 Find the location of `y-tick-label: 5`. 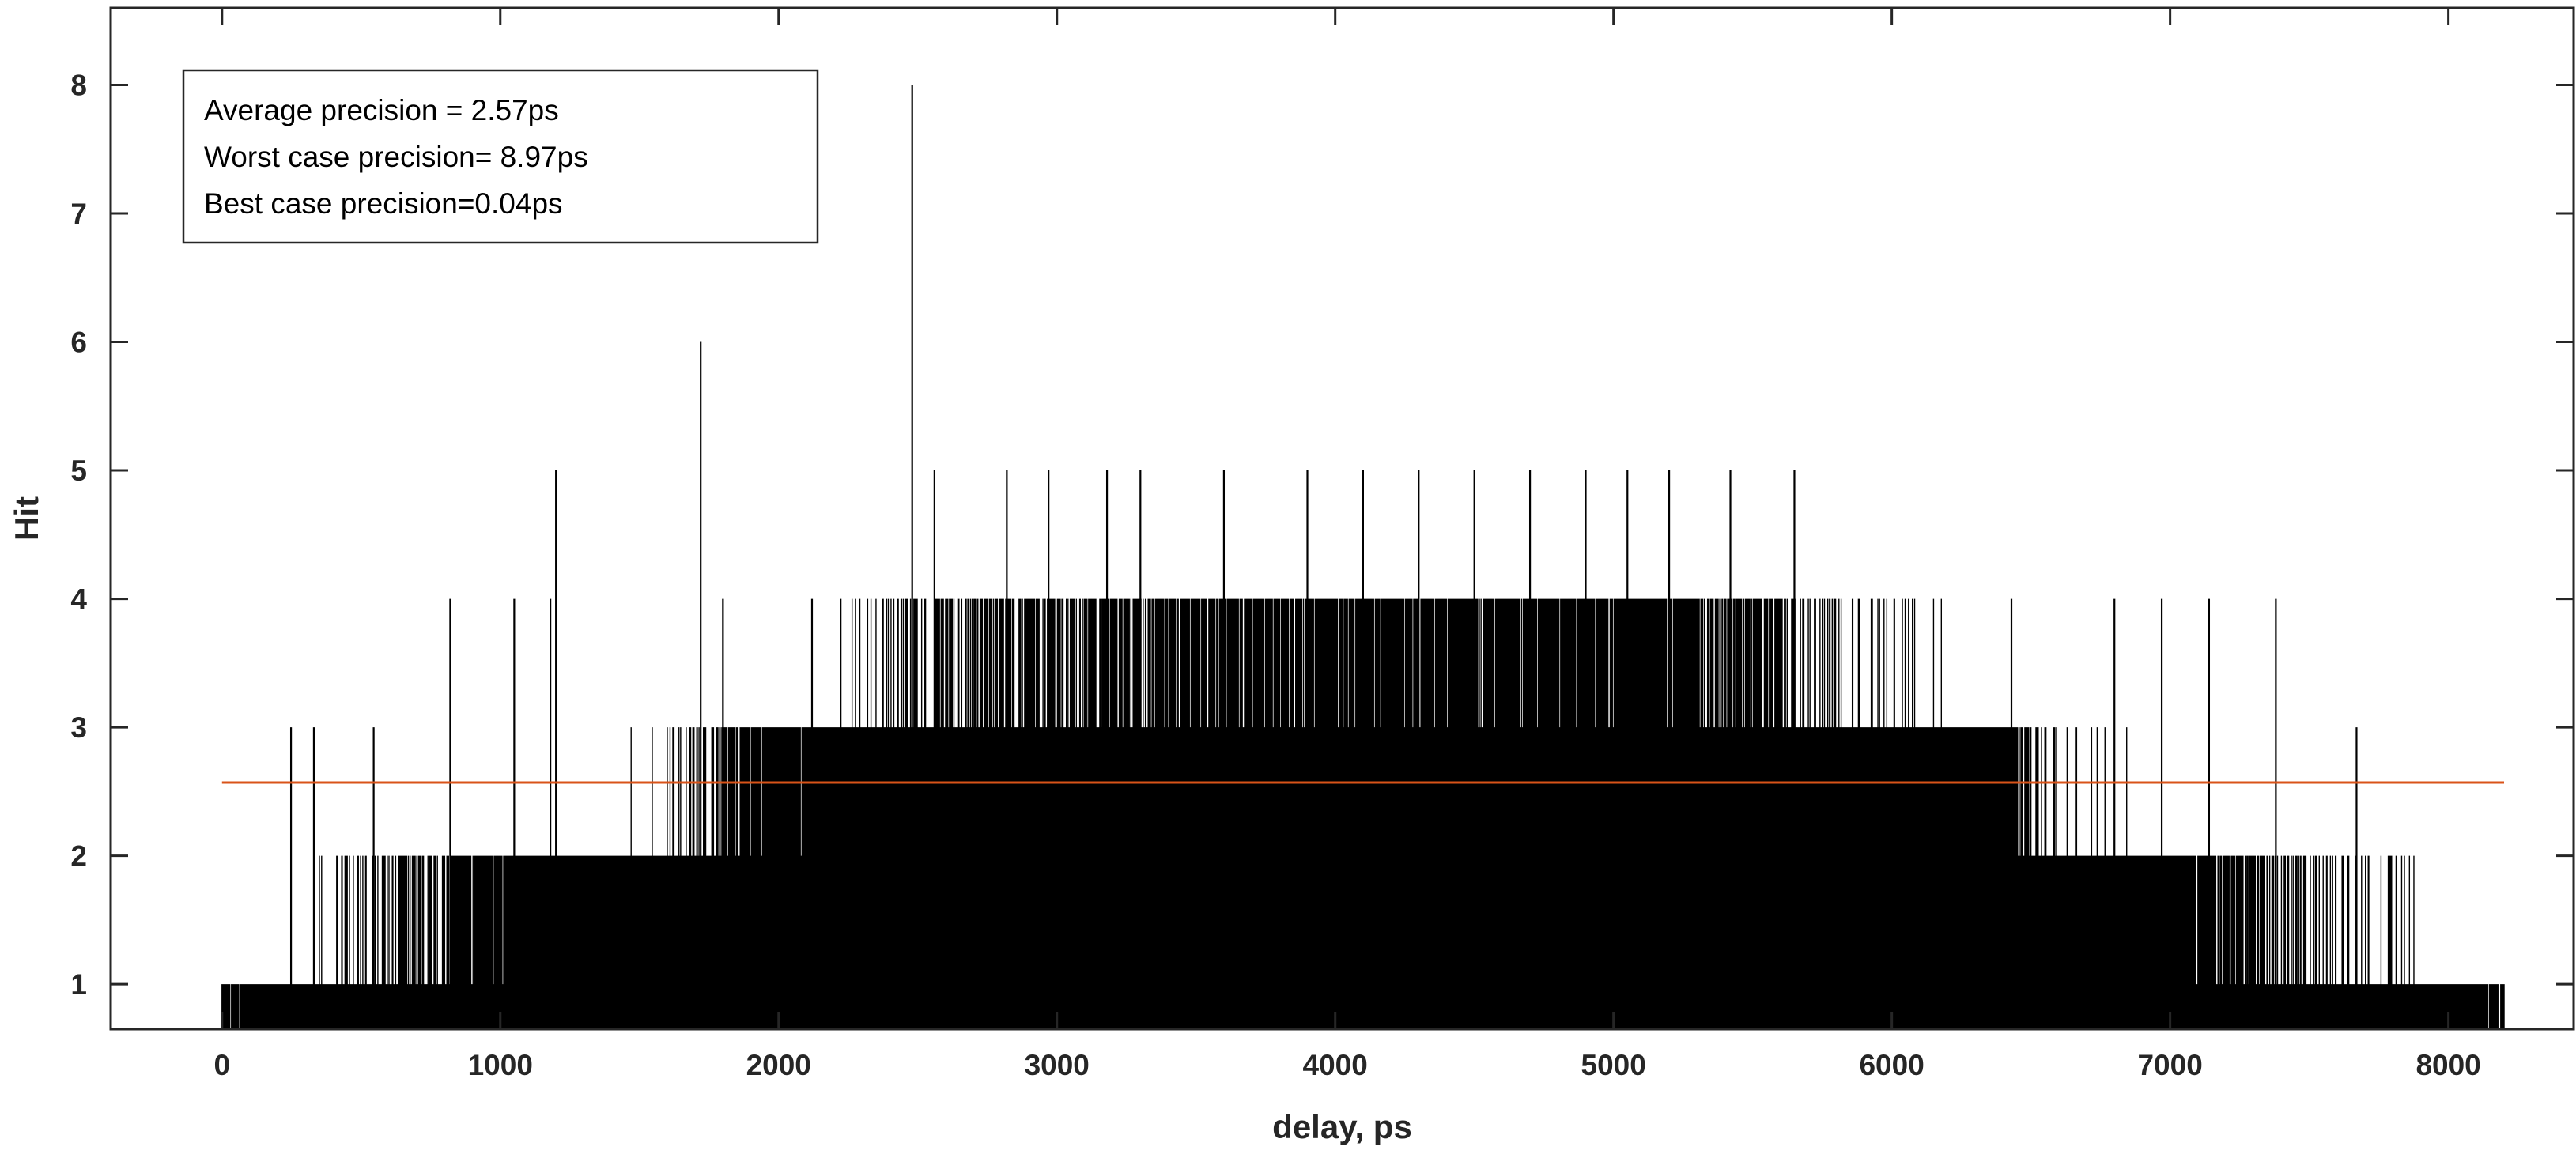

y-tick-label: 5 is located at coordinates (78, 470).